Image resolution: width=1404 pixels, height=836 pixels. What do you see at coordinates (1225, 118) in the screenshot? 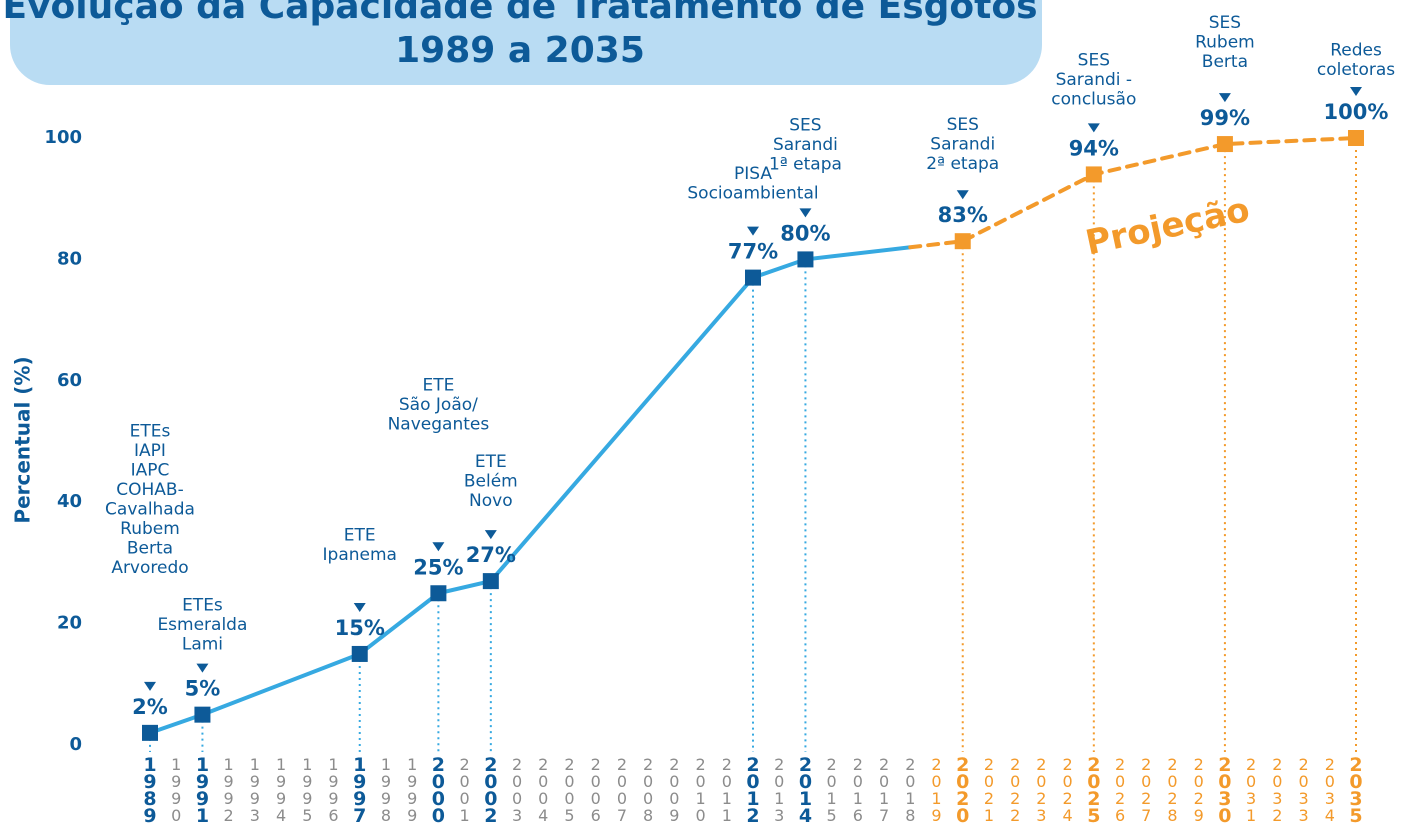
I see `value-label: 99%` at bounding box center [1225, 118].